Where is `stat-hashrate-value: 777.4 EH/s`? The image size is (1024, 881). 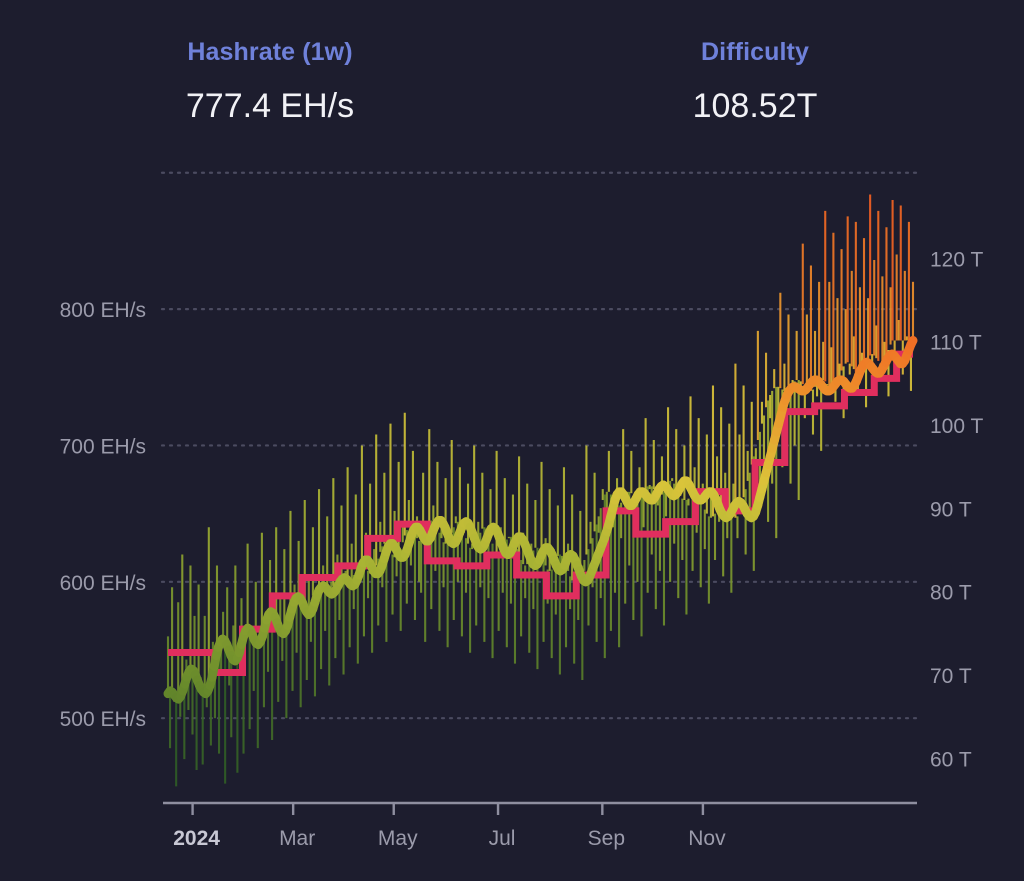 stat-hashrate-value: 777.4 EH/s is located at coordinates (270, 106).